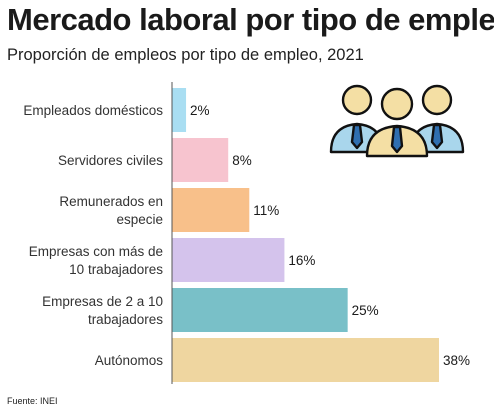 The height and width of the screenshot is (413, 494). Describe the element at coordinates (129, 360) in the screenshot. I see `category-label: Autónomos` at that location.